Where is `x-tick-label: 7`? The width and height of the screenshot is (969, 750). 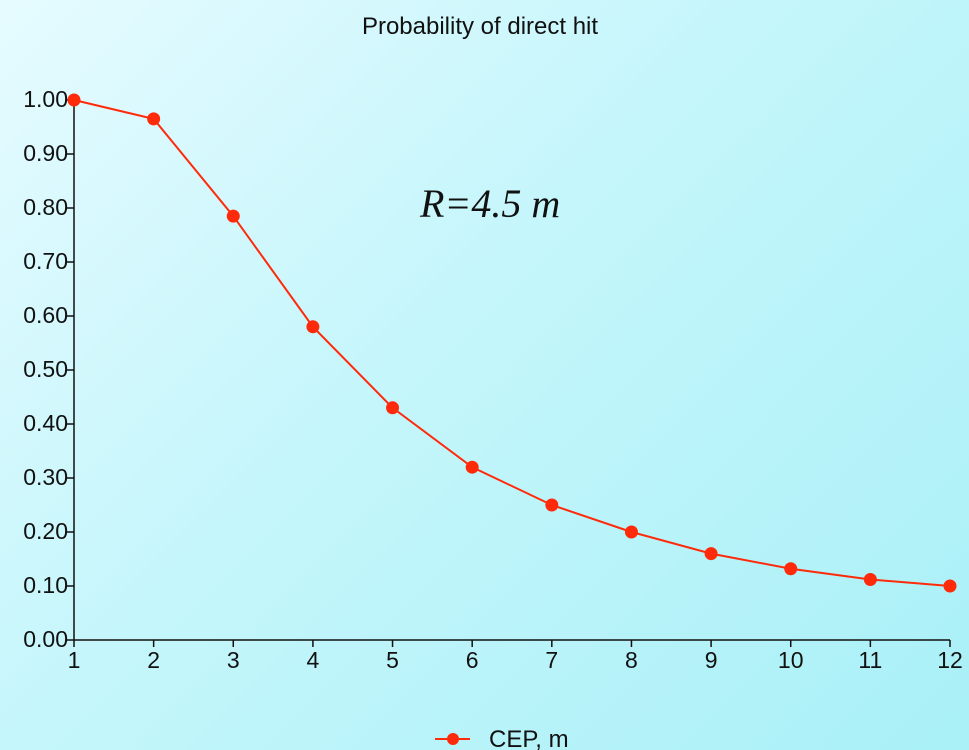
x-tick-label: 7 is located at coordinates (551, 660).